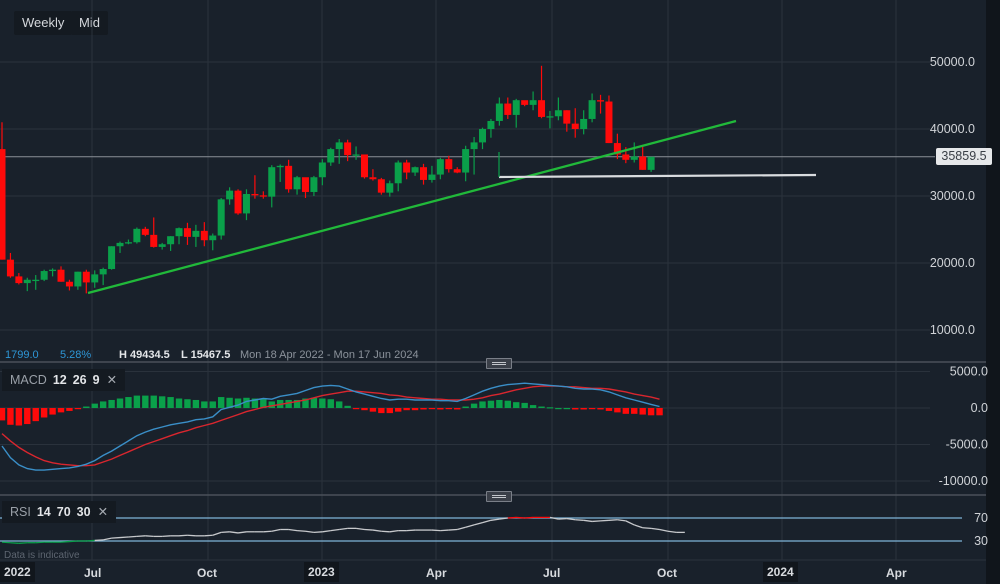  Describe the element at coordinates (331, 410) in the screenshot. I see `macd-histogram` at that location.